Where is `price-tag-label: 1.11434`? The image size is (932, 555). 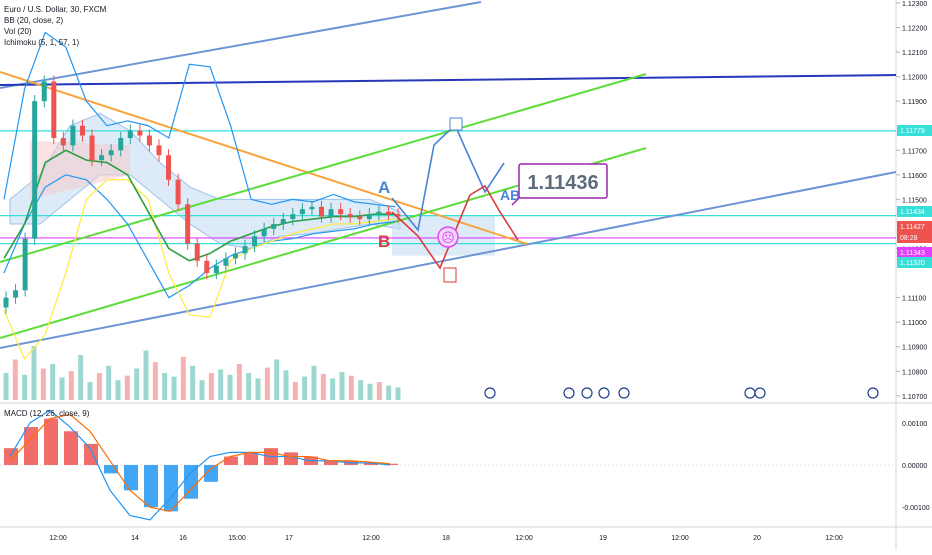
price-tag-label: 1.11434 is located at coordinates (912, 212).